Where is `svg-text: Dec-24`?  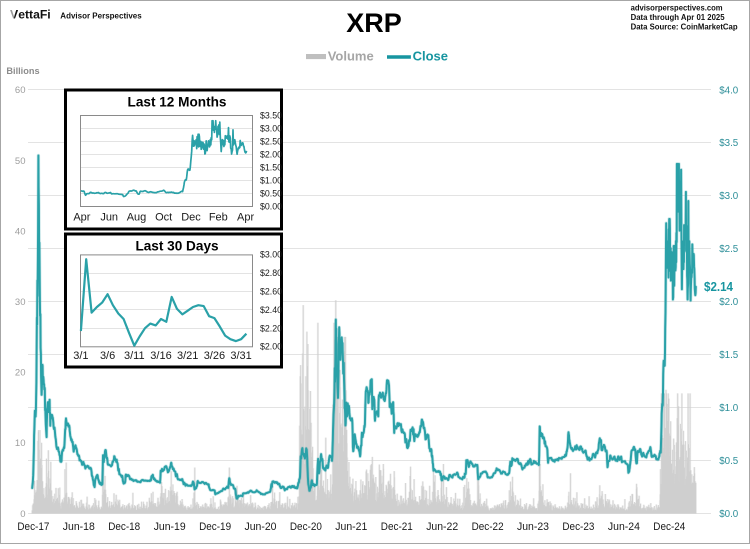
svg-text: Dec-24 is located at coordinates (669, 527).